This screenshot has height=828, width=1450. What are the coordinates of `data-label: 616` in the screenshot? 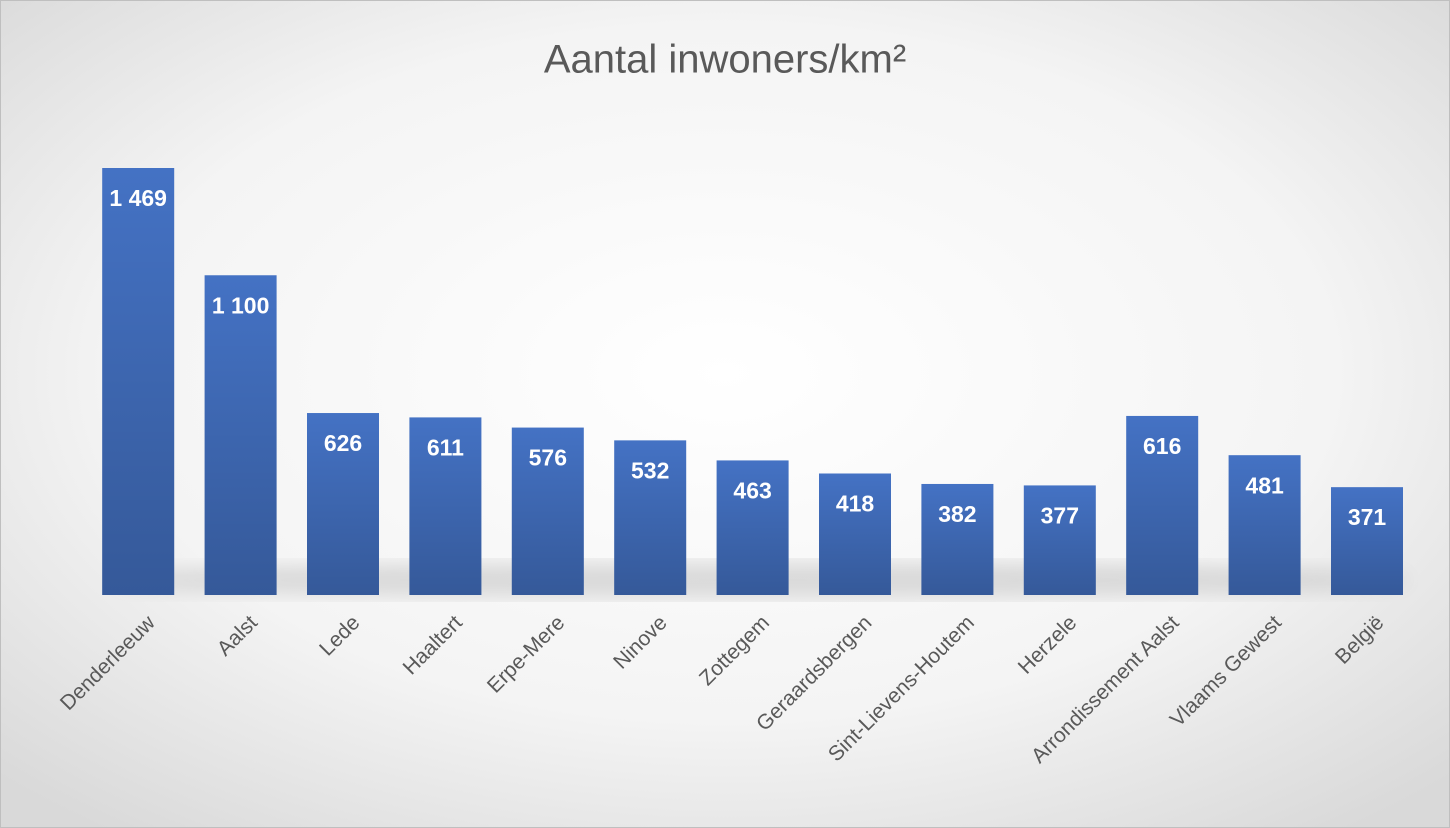 It's located at (1162, 446).